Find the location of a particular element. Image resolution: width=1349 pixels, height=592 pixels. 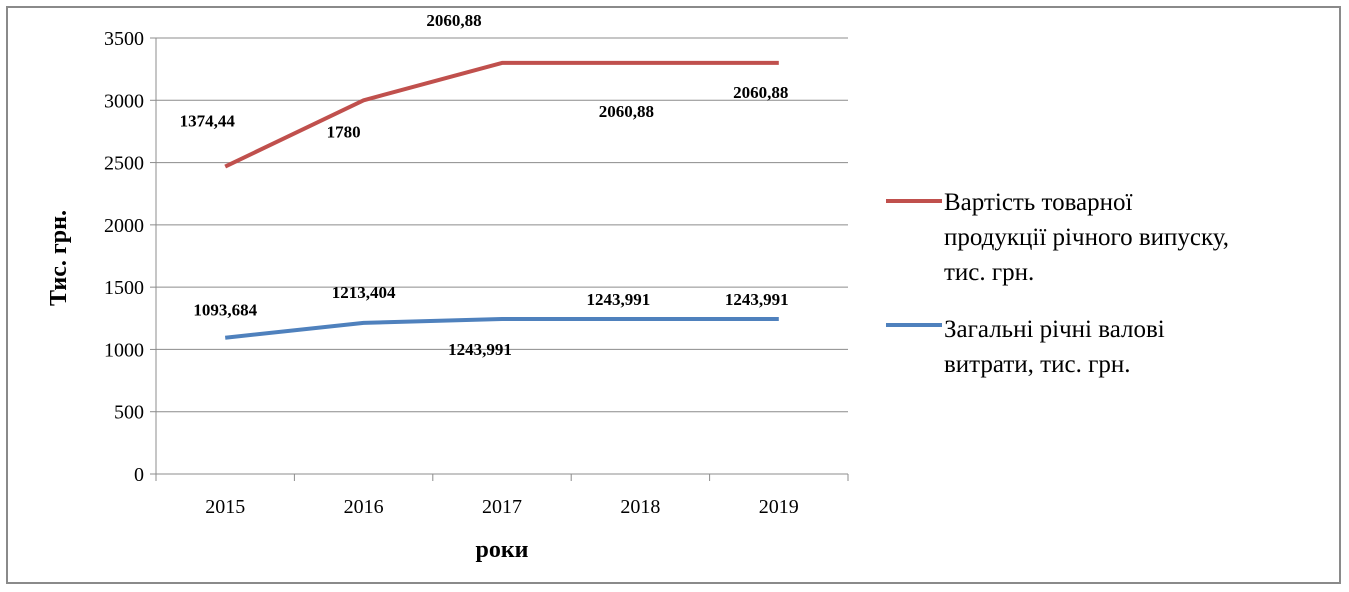

y-tick-label: 3500 is located at coordinates (124, 39).